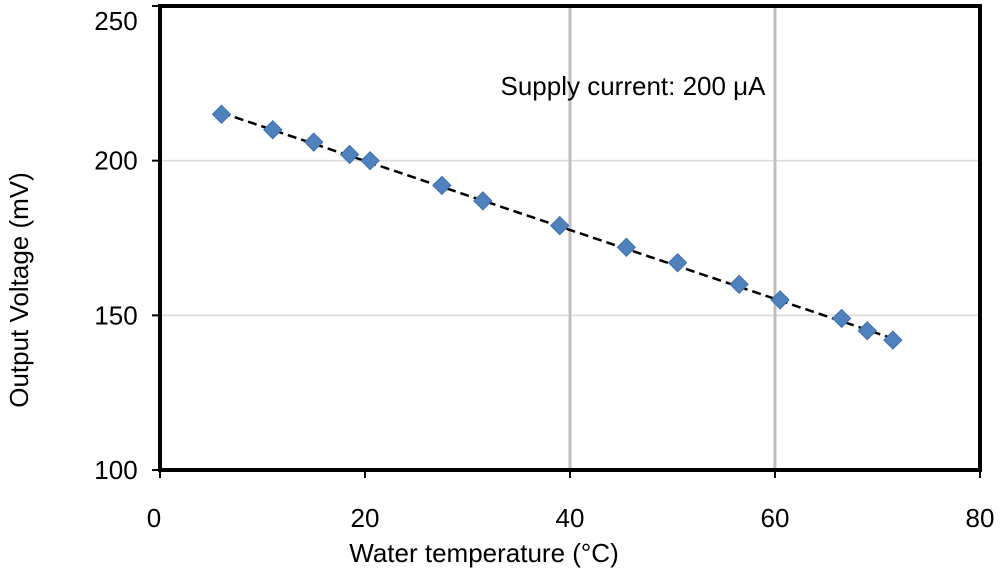  What do you see at coordinates (115, 21) in the screenshot?
I see `y-tick-label: 250` at bounding box center [115, 21].